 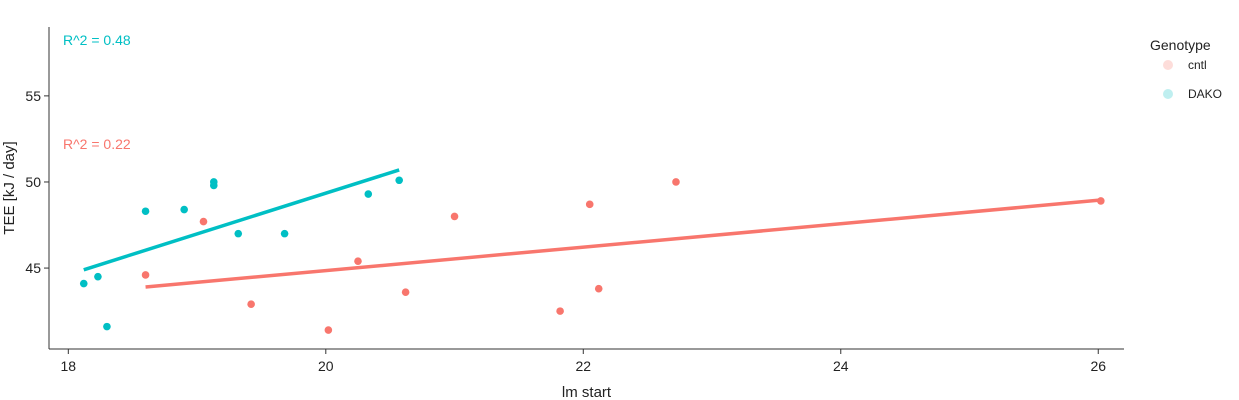 What do you see at coordinates (587, 392) in the screenshot?
I see `x-axis-title: lm start` at bounding box center [587, 392].